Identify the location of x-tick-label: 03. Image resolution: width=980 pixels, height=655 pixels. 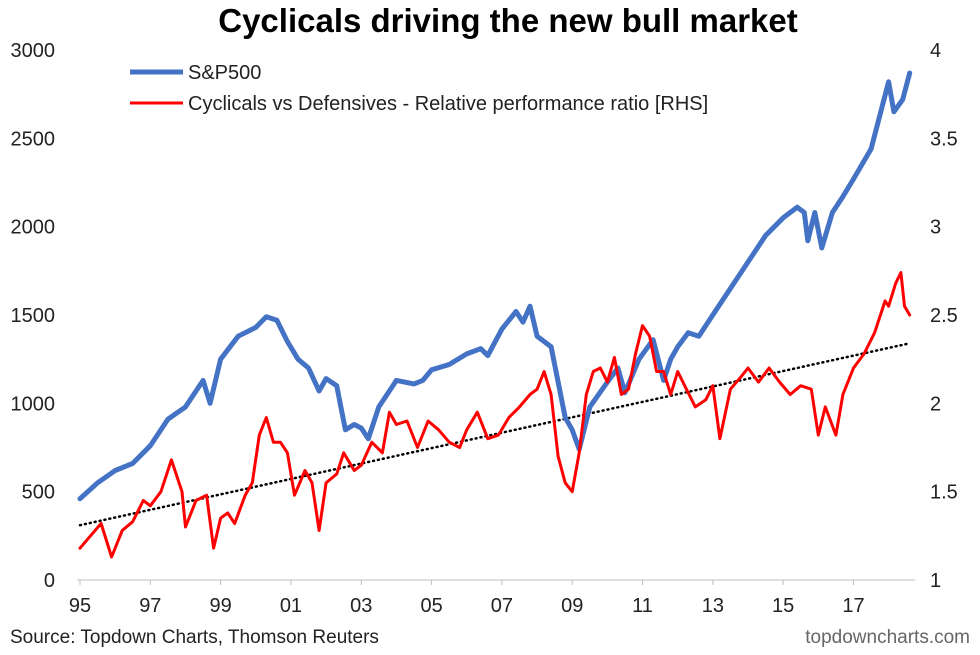
(361, 606).